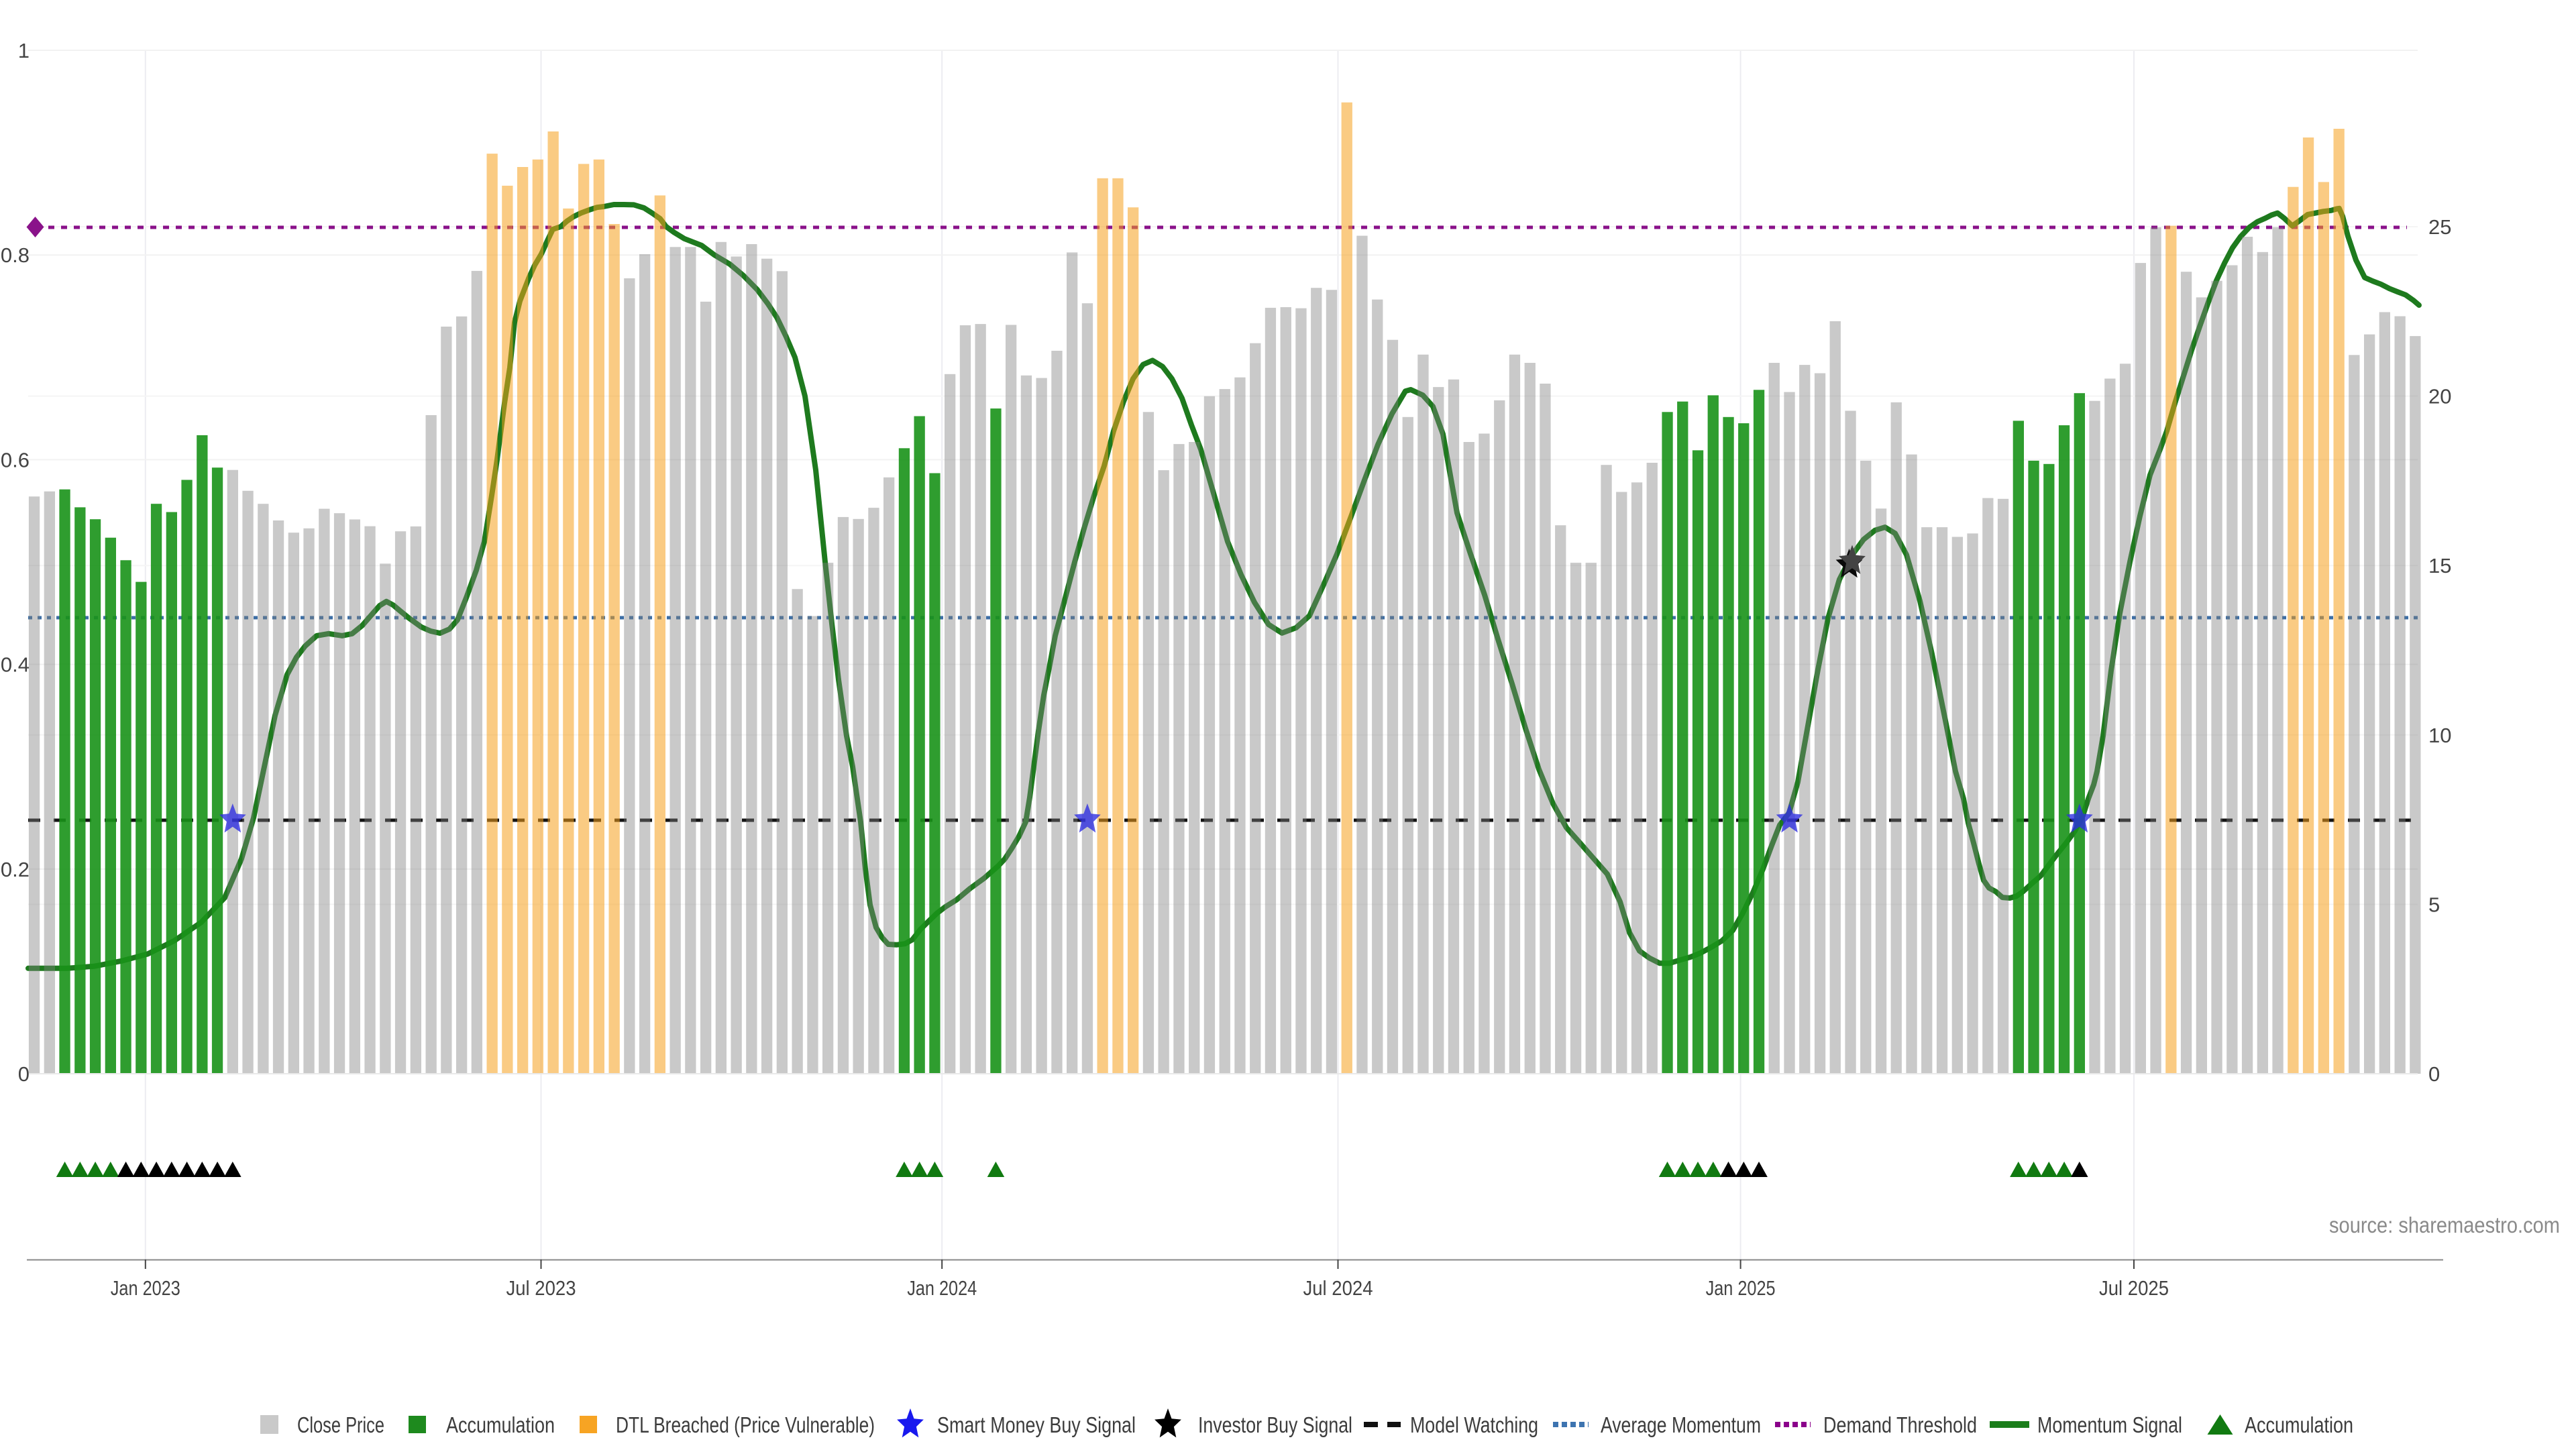 The width and height of the screenshot is (2576, 1452). Describe the element at coordinates (2444, 1225) in the screenshot. I see `svg-text: source: sharemaestro.com` at that location.